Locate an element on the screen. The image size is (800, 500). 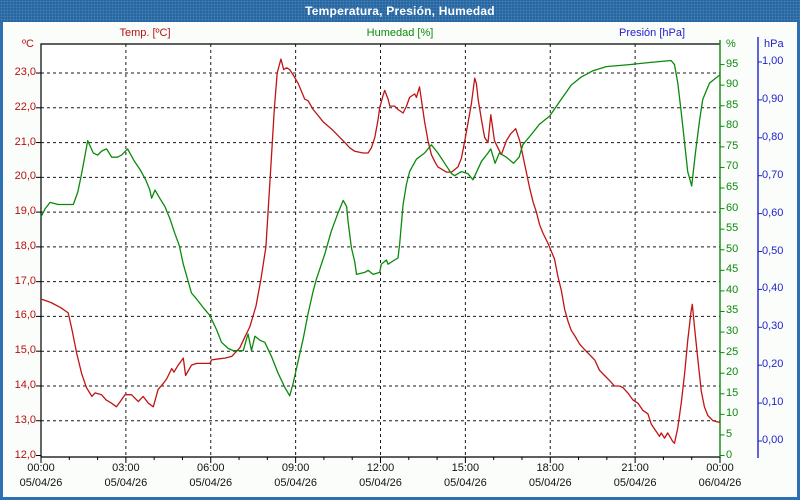
humidity-tick-label: 80 is located at coordinates (732, 125).